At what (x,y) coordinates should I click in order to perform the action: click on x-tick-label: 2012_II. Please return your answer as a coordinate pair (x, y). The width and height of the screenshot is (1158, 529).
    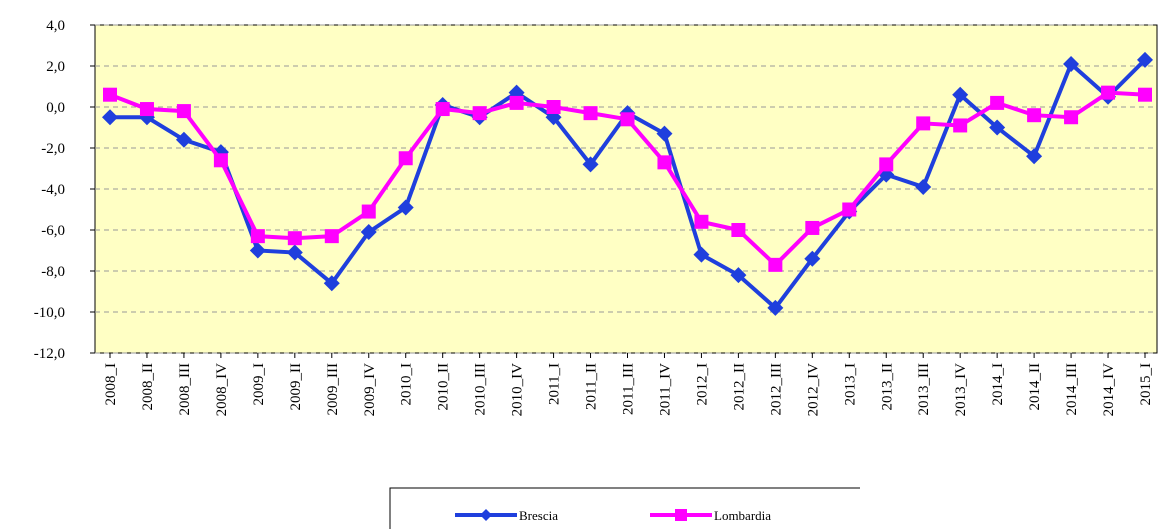
    Looking at the image, I should click on (739, 387).